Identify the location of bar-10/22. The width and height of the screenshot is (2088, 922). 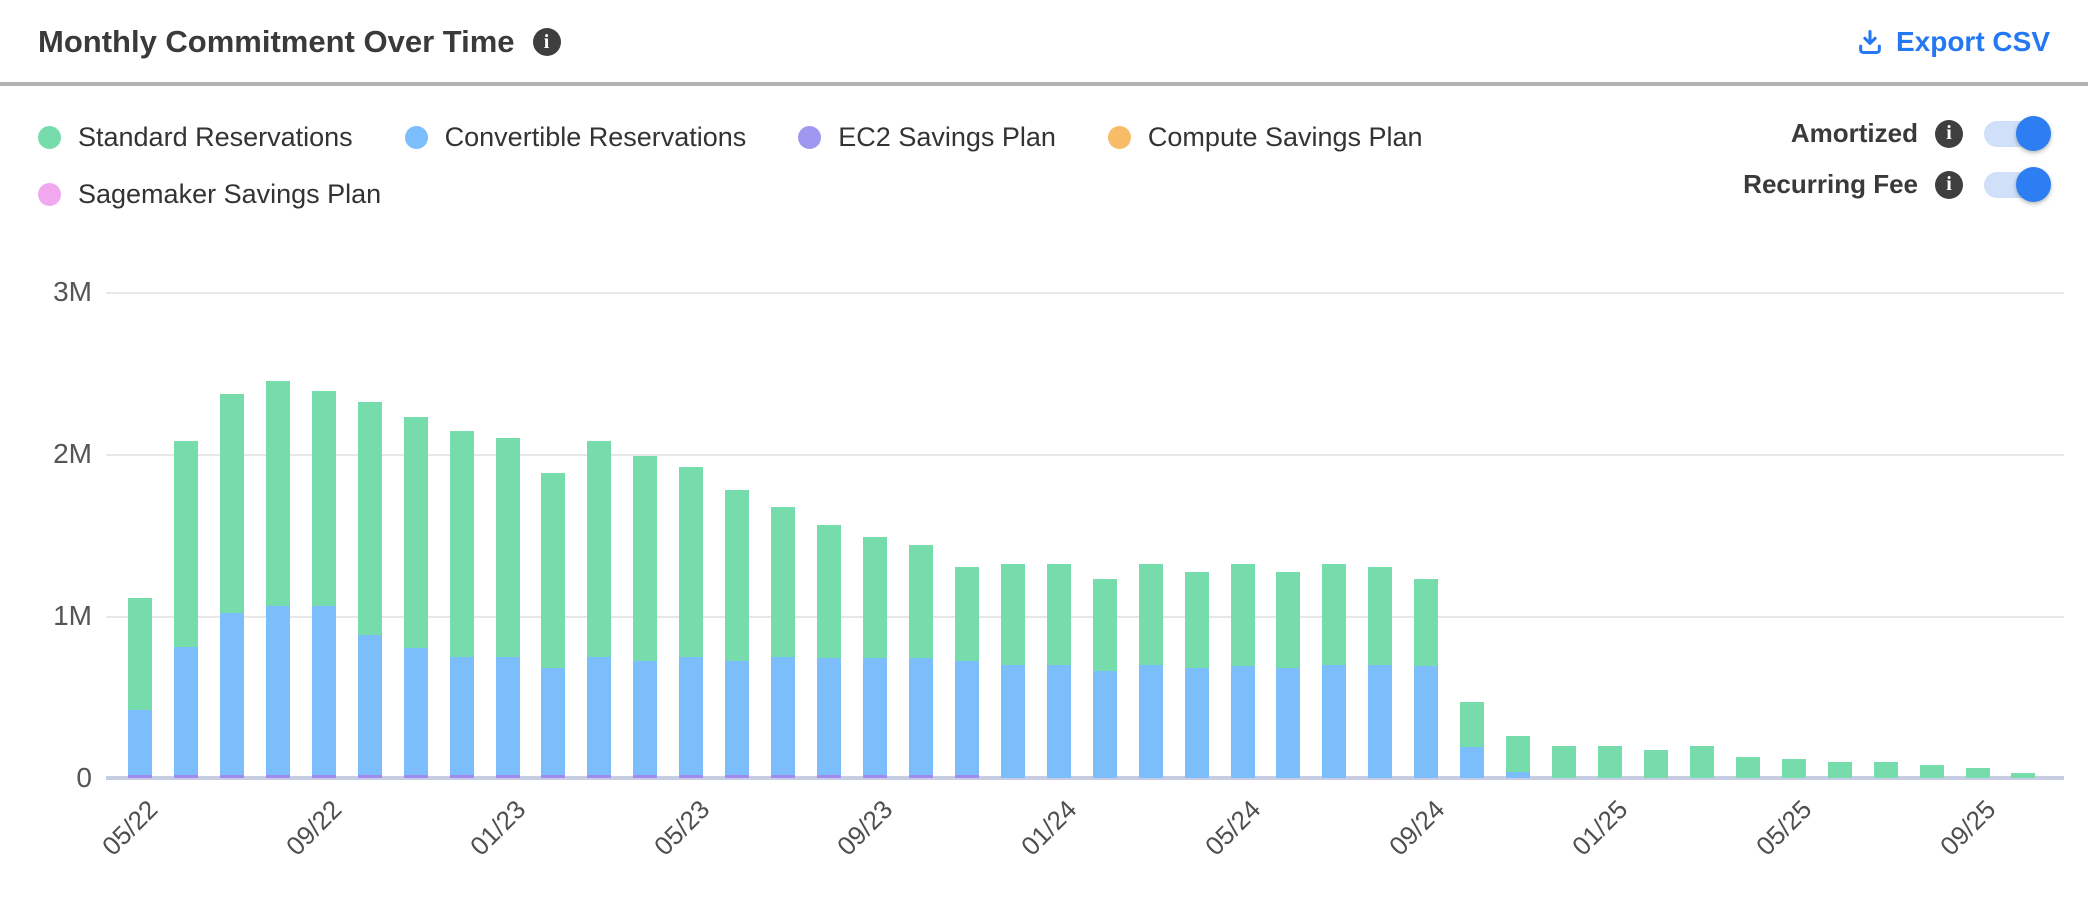
(369, 535).